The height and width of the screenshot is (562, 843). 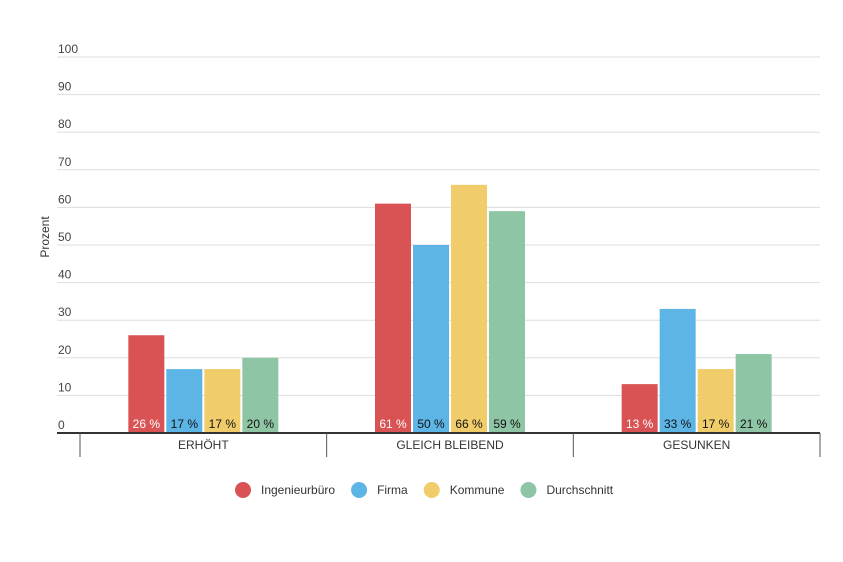 I want to click on y-tick-label: 50, so click(x=65, y=237).